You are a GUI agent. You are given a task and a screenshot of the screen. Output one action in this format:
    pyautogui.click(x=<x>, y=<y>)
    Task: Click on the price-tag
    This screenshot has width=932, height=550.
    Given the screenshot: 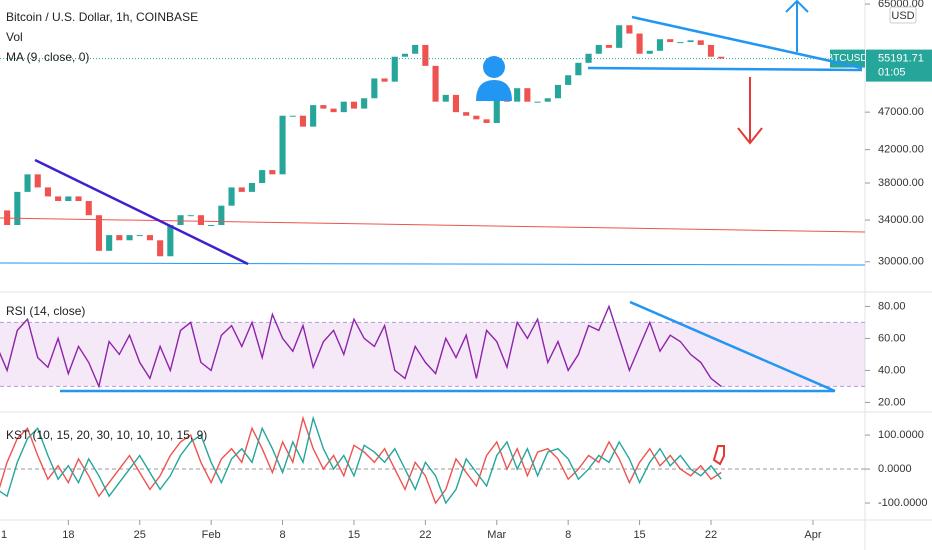 What is the action you would take?
    pyautogui.click(x=899, y=65)
    